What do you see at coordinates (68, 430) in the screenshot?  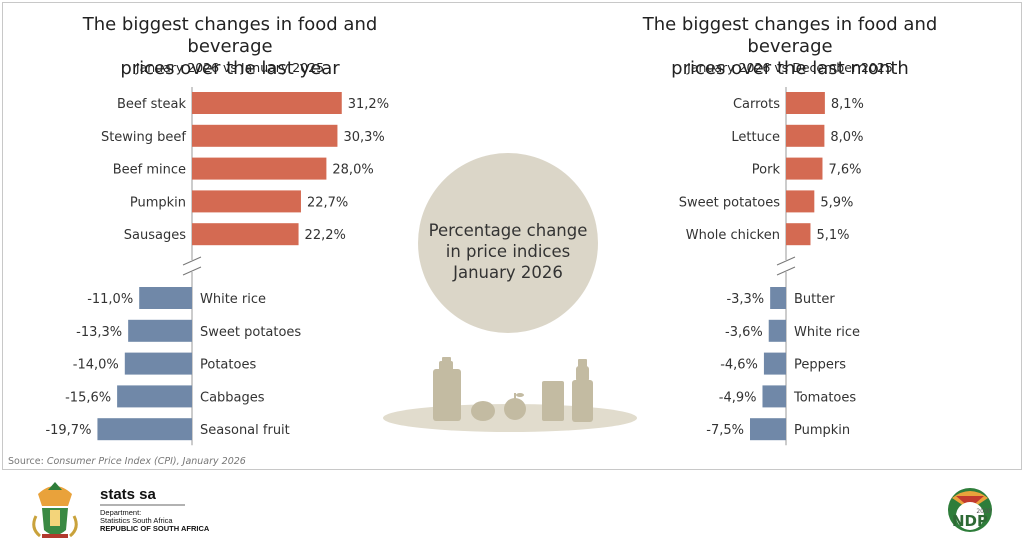 I see `left-value-label: -19,7%` at bounding box center [68, 430].